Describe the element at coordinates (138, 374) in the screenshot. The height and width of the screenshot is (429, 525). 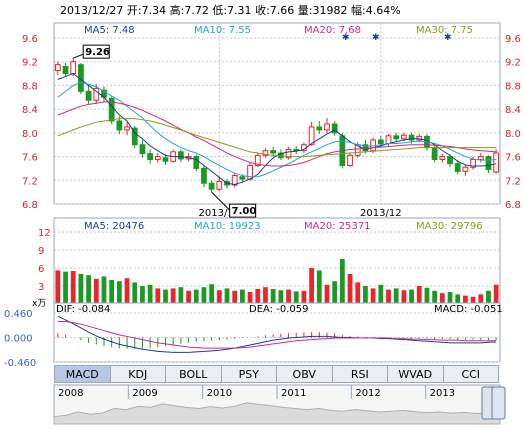
I see `tab-kdj: KDJ` at that location.